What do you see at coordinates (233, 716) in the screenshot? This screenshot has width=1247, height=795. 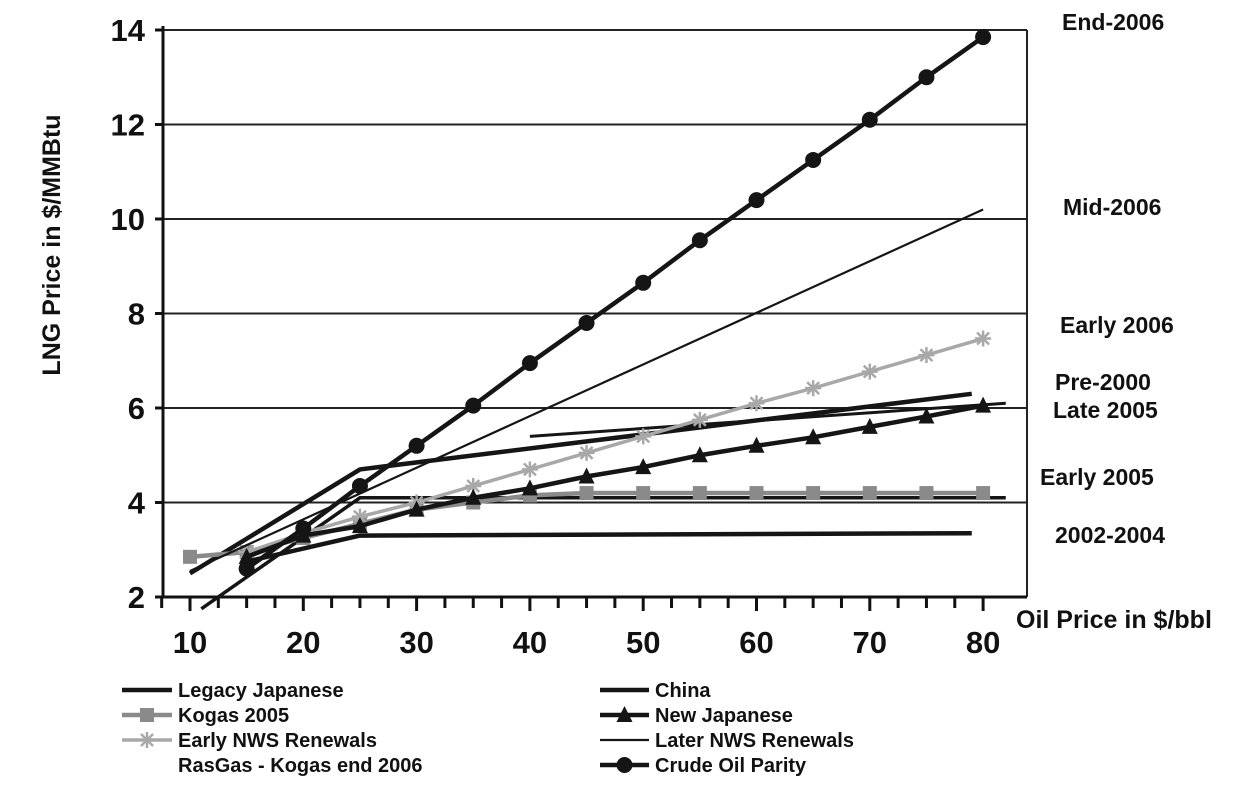 I see `legend-label-kogas-2005: Kogas 2005` at bounding box center [233, 716].